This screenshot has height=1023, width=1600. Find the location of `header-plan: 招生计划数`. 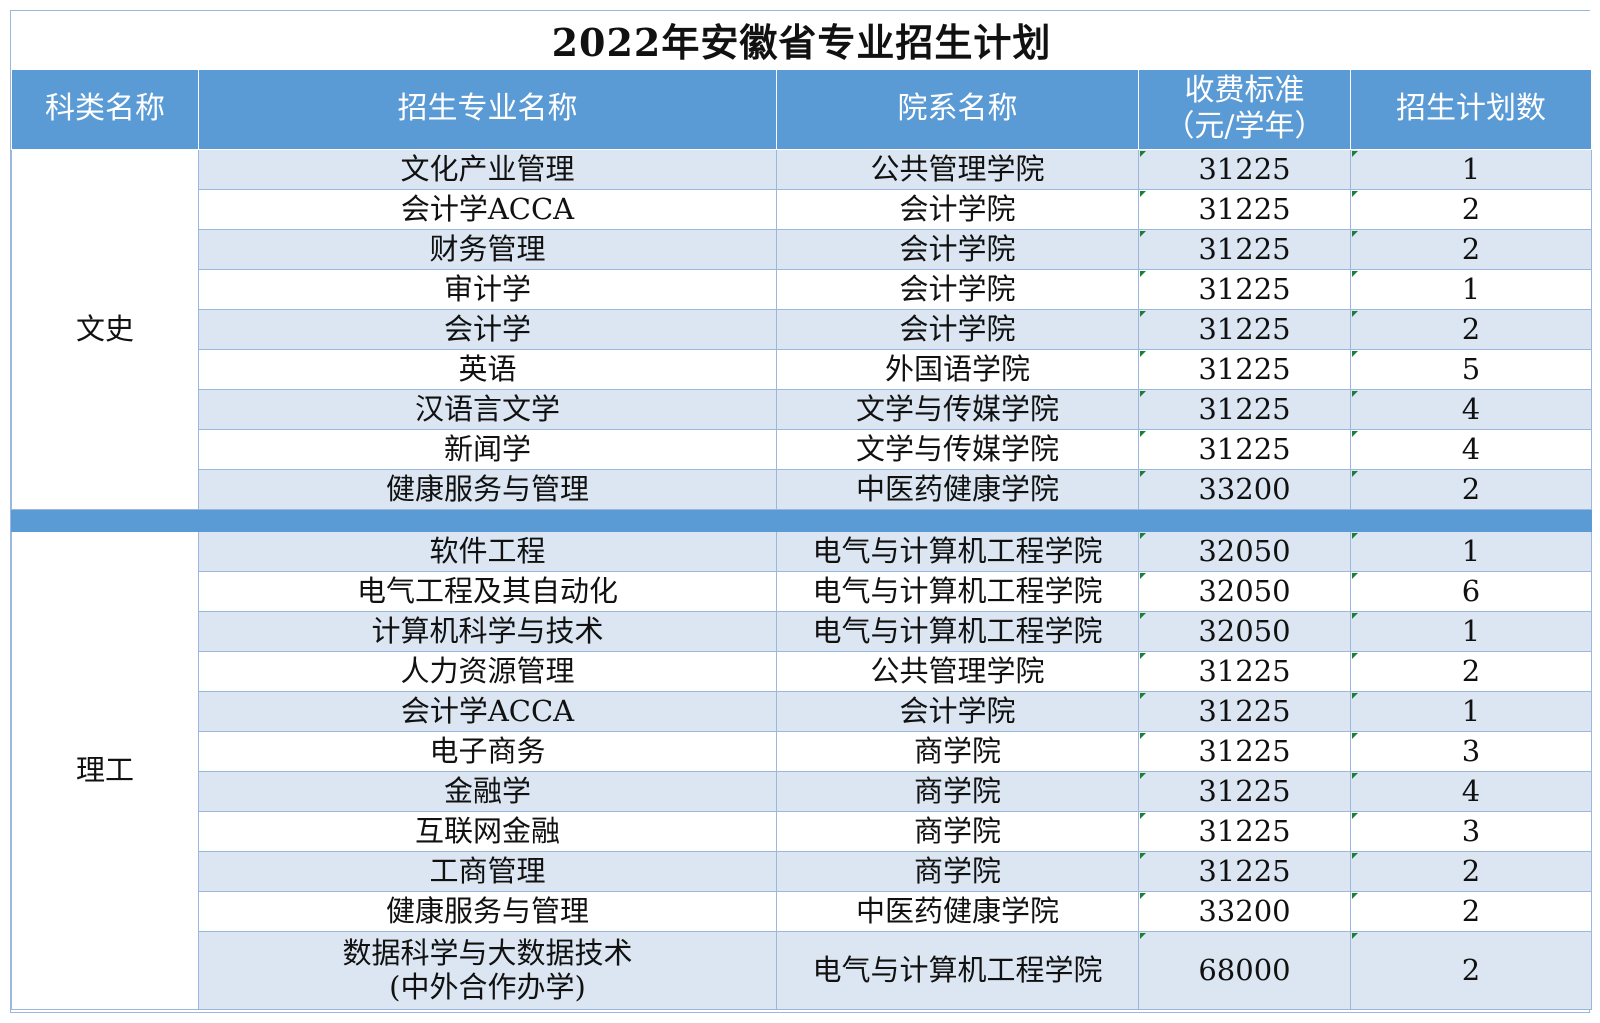

header-plan: 招生计划数 is located at coordinates (1471, 109).